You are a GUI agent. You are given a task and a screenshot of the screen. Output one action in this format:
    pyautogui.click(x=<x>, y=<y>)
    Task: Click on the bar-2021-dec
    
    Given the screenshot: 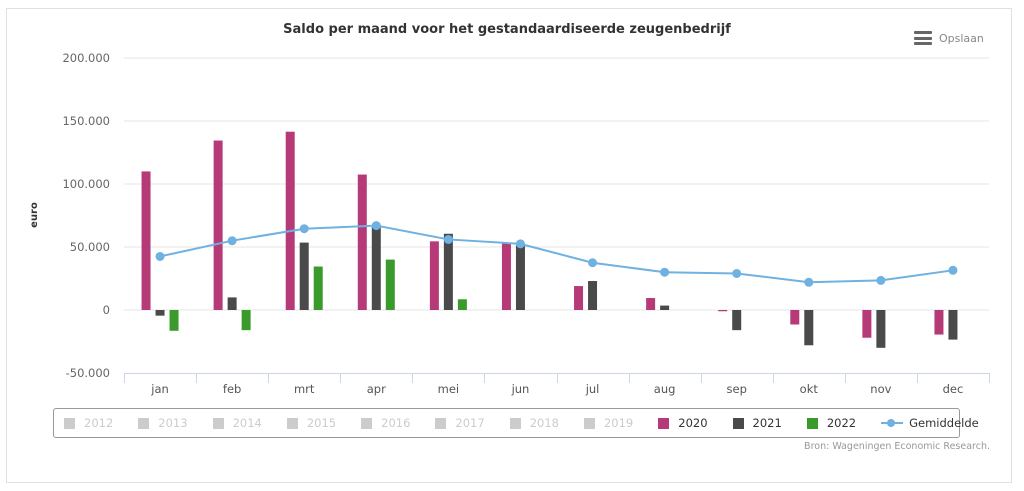 What is the action you would take?
    pyautogui.click(x=953, y=325)
    